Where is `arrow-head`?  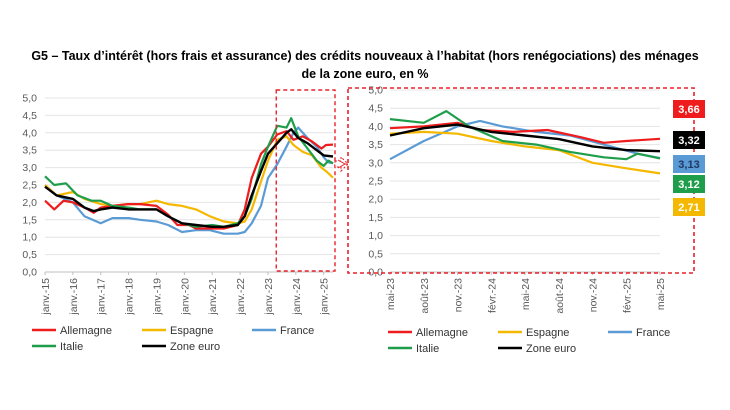 arrow-head is located at coordinates (342, 164).